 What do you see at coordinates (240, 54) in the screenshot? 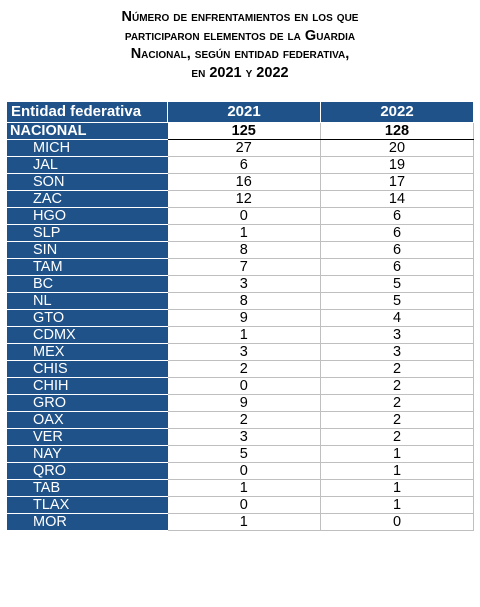
I see `title-line-3: Nacional, según entidad federativa,` at bounding box center [240, 54].